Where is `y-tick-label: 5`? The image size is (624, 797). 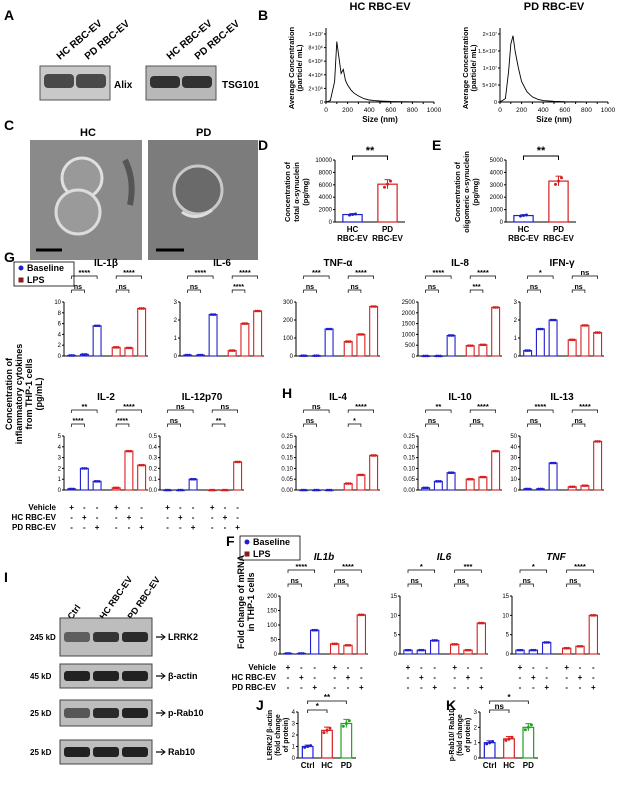
y-tick-label: 5 is located at coordinates (60, 437).